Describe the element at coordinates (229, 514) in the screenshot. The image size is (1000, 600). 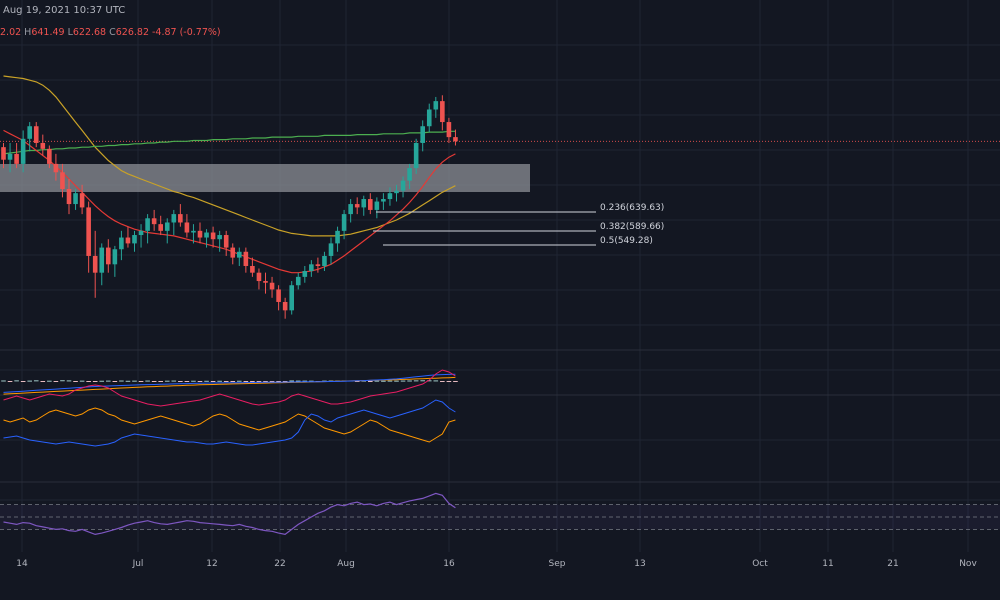
I see `rsi-line` at that location.